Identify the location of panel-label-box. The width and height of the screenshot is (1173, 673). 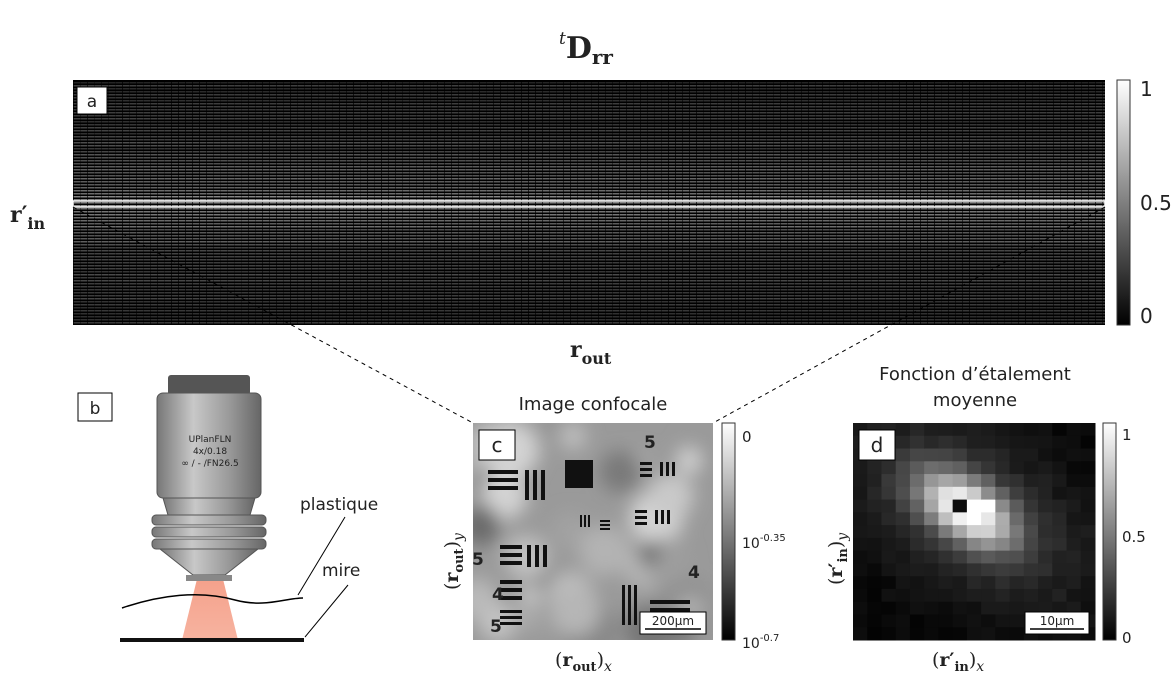
(877, 445).